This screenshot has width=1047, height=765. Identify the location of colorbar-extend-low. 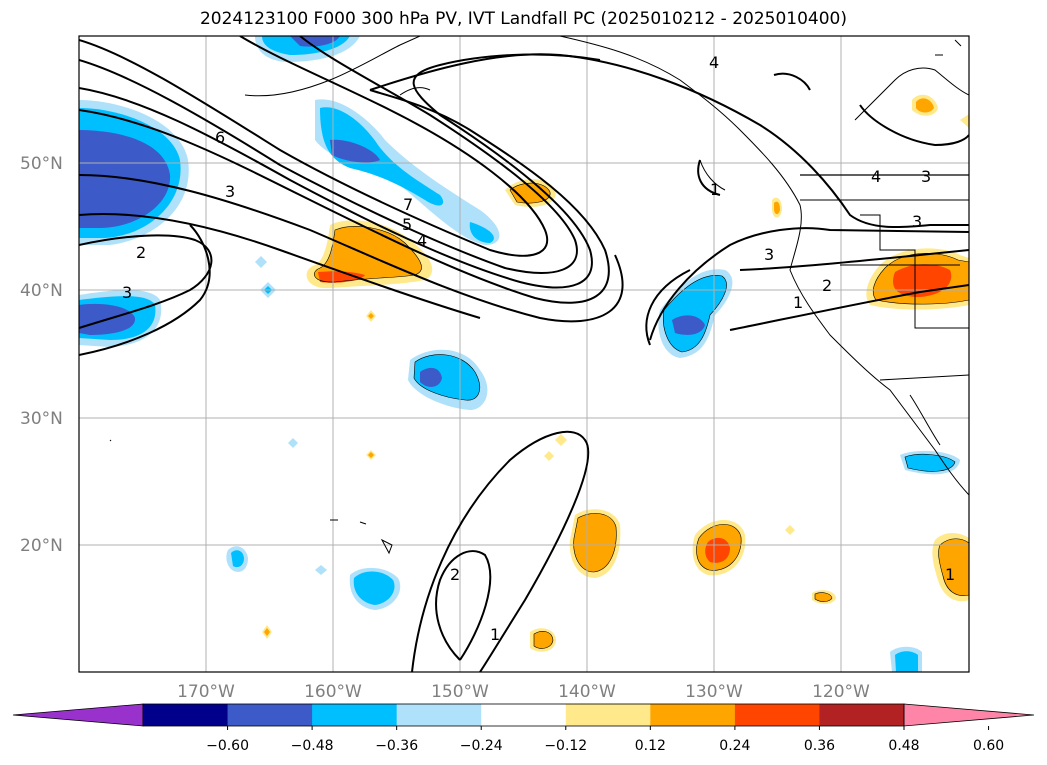
(78, 715).